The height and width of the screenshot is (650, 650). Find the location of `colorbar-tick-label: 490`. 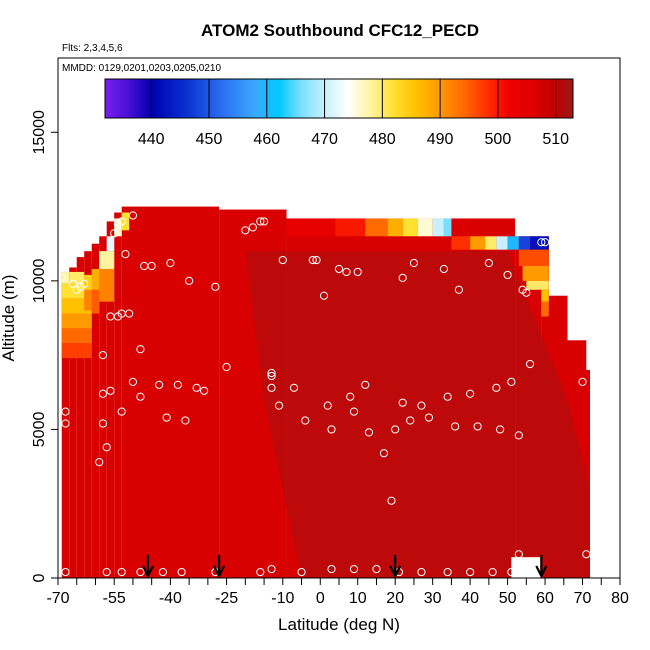

colorbar-tick-label: 490 is located at coordinates (440, 139).